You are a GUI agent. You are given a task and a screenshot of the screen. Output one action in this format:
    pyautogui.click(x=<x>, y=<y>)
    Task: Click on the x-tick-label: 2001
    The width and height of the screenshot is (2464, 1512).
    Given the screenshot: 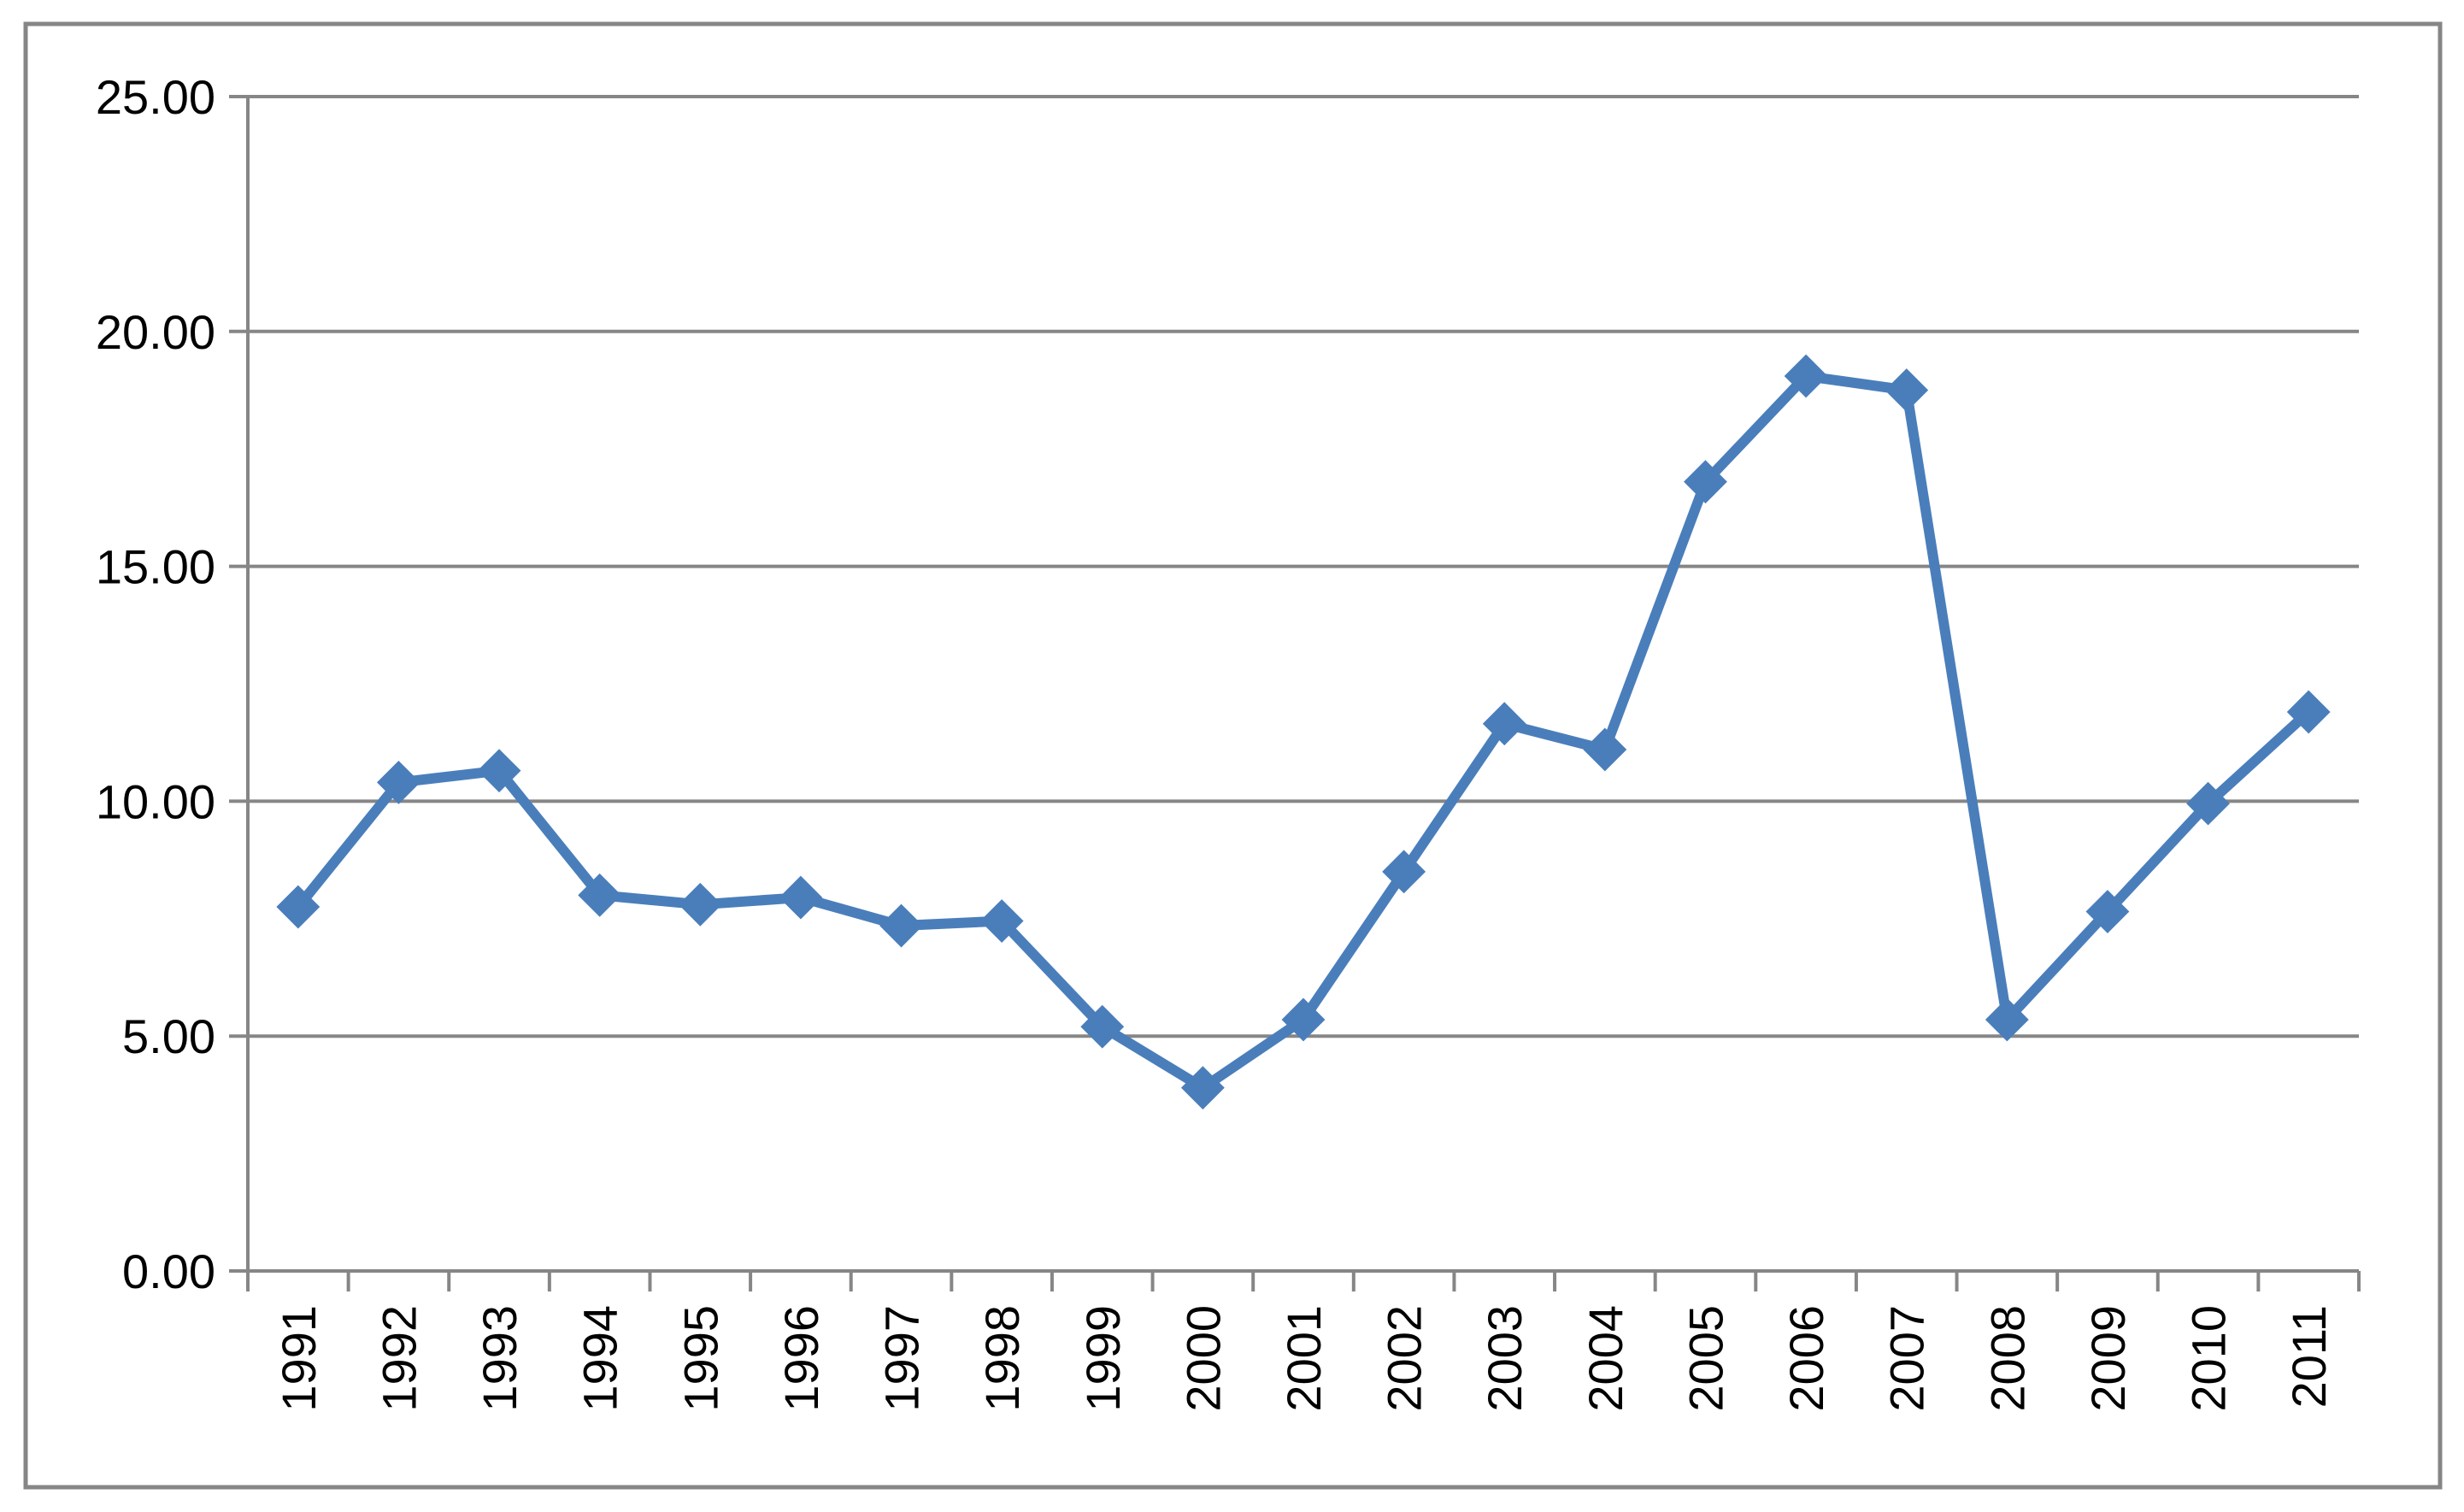 What is the action you would take?
    pyautogui.click(x=1304, y=1358)
    